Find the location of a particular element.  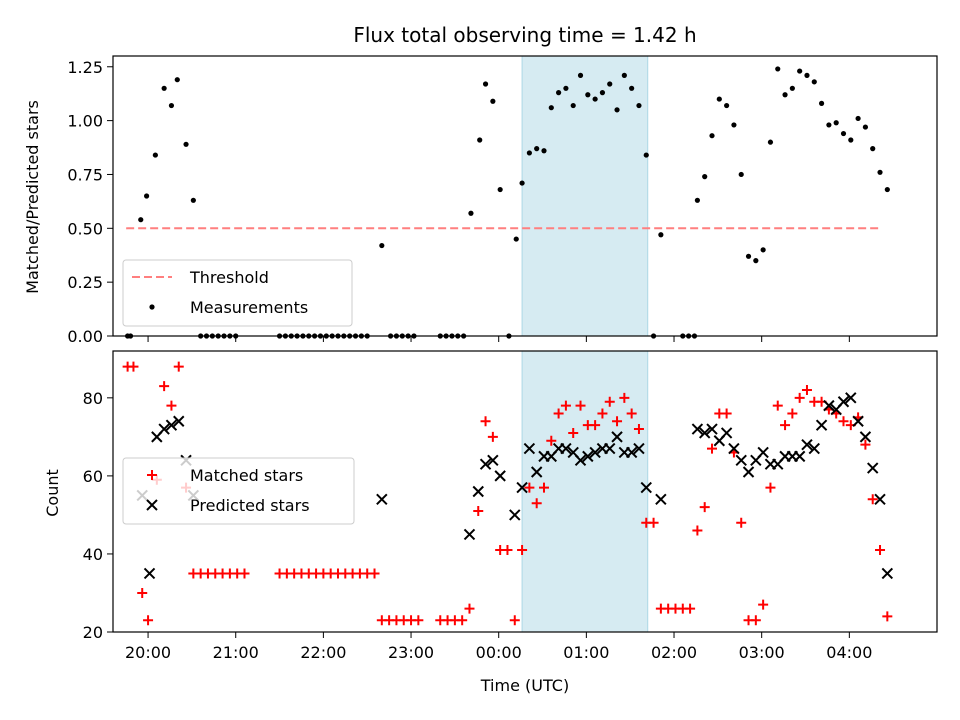

x-tick-label: 22:00 is located at coordinates (323, 652).